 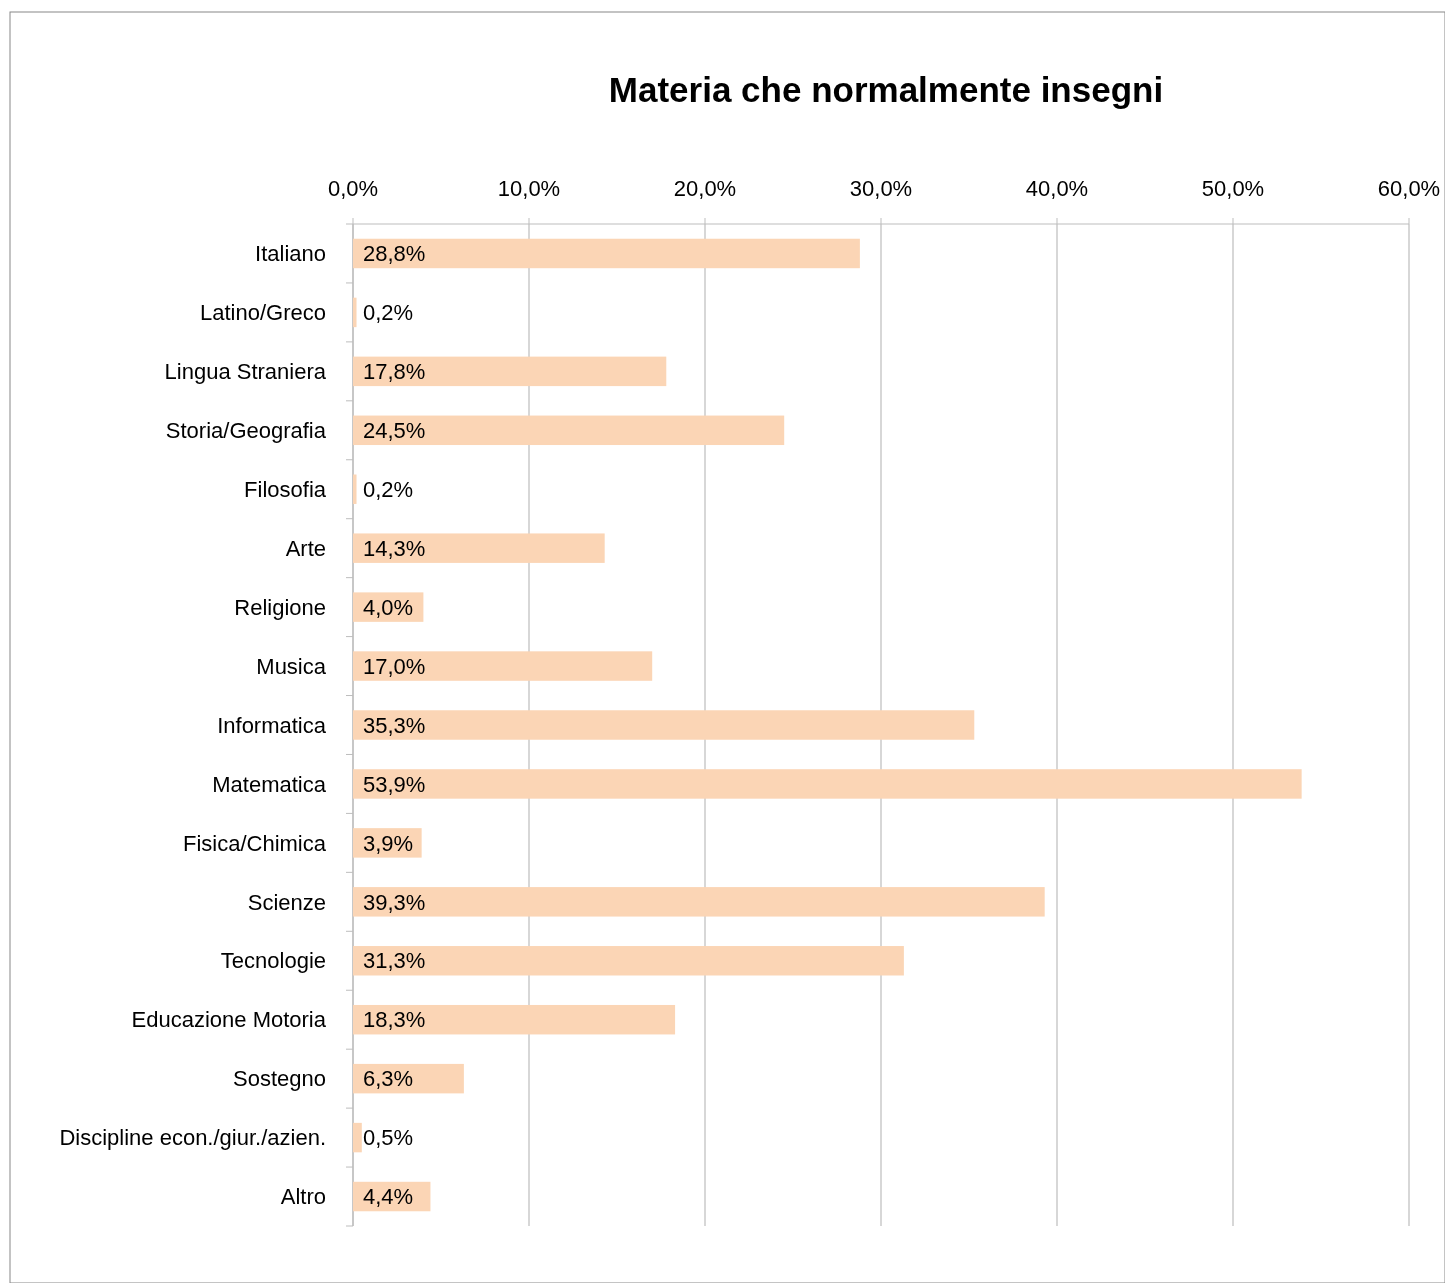 What do you see at coordinates (254, 843) in the screenshot?
I see `y-tick-label: Fisica/Chimica` at bounding box center [254, 843].